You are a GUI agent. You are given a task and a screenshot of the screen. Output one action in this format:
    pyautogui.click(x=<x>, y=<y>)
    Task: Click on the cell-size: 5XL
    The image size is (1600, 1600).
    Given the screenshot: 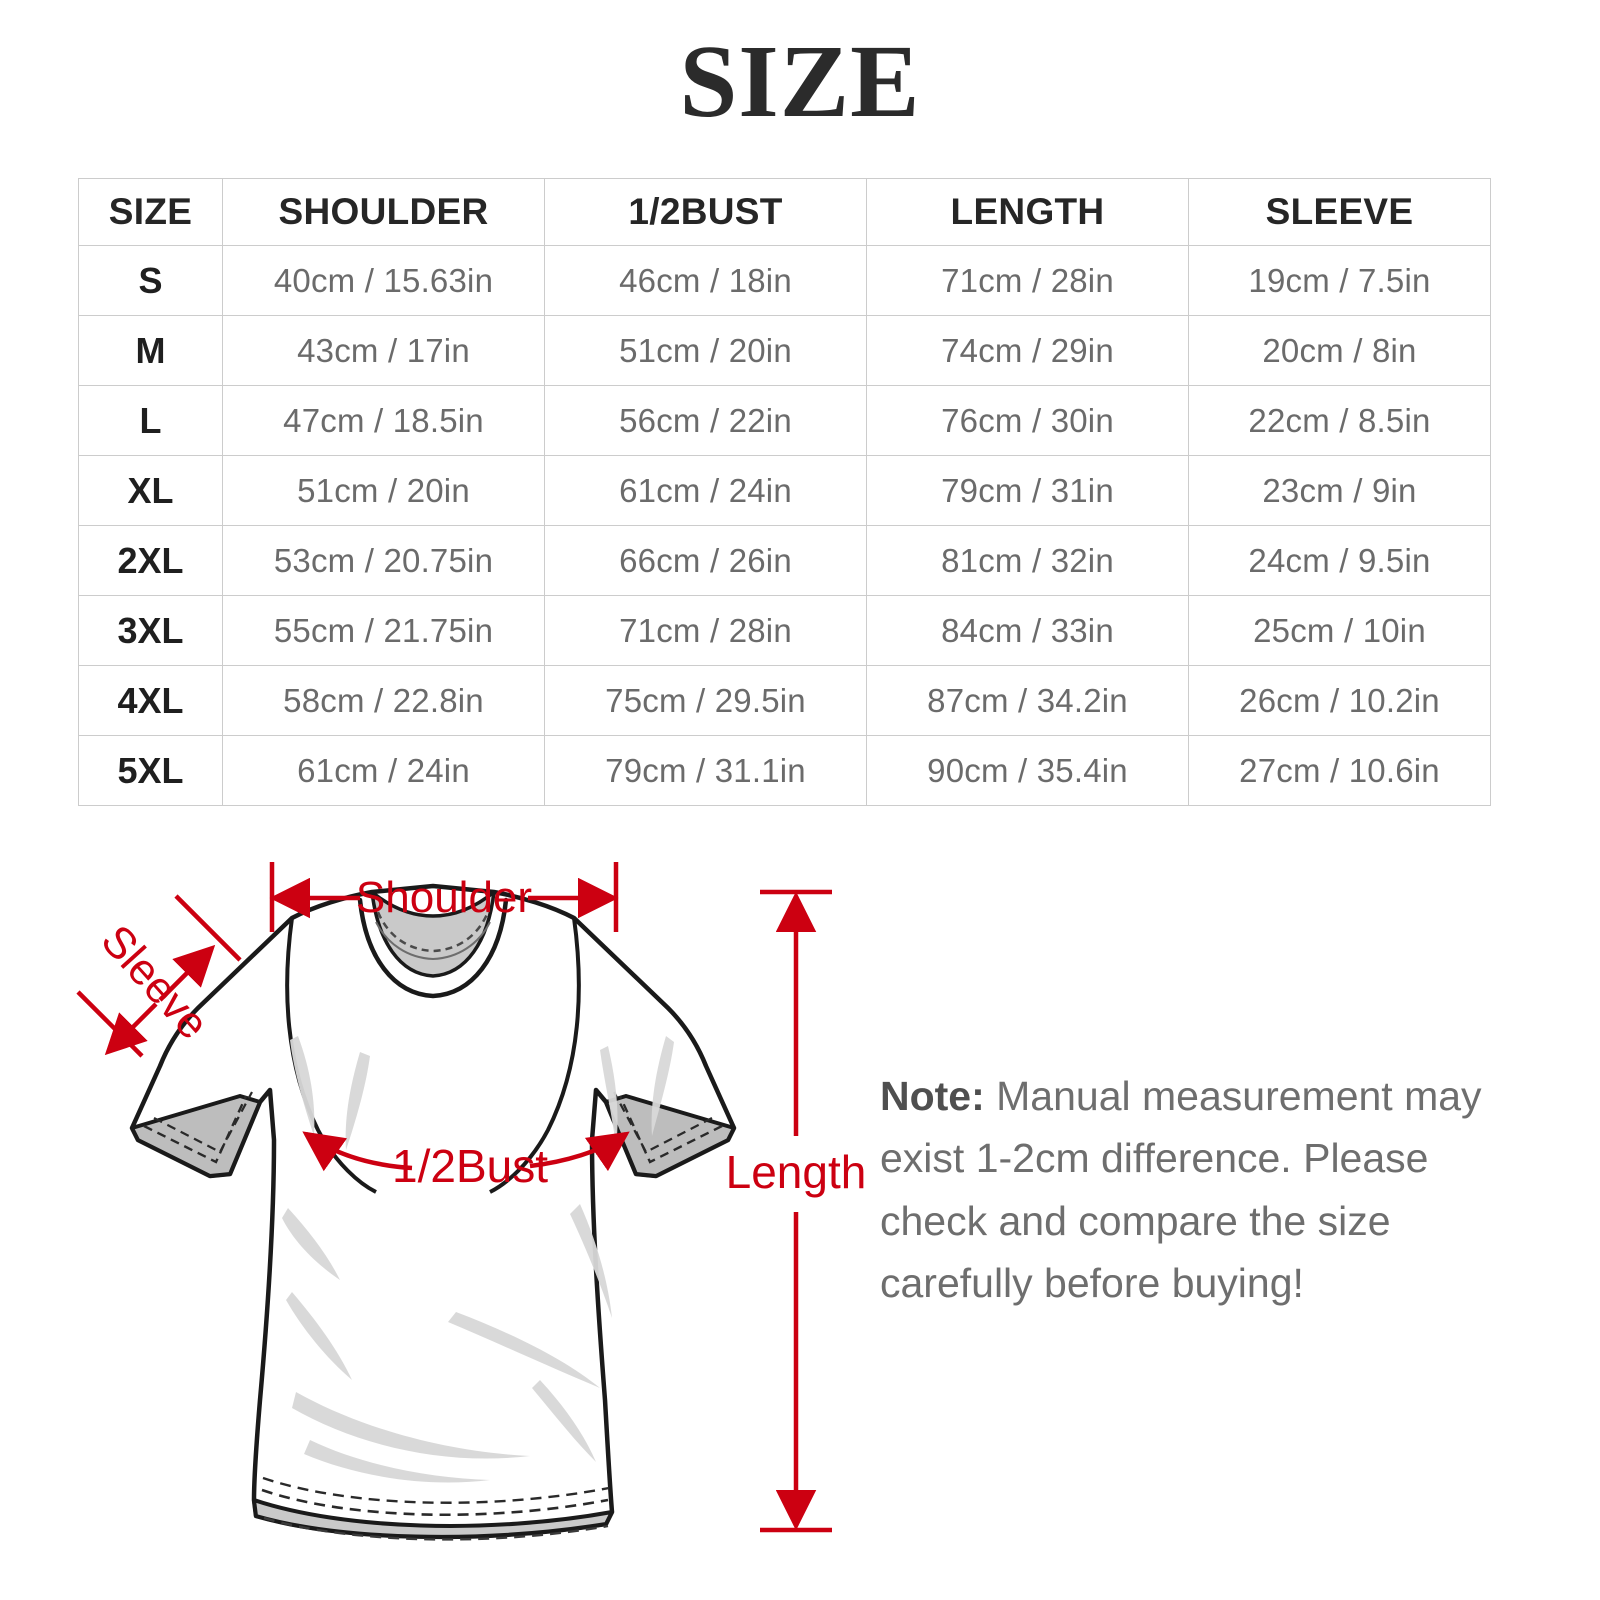 What is the action you would take?
    pyautogui.click(x=150, y=770)
    